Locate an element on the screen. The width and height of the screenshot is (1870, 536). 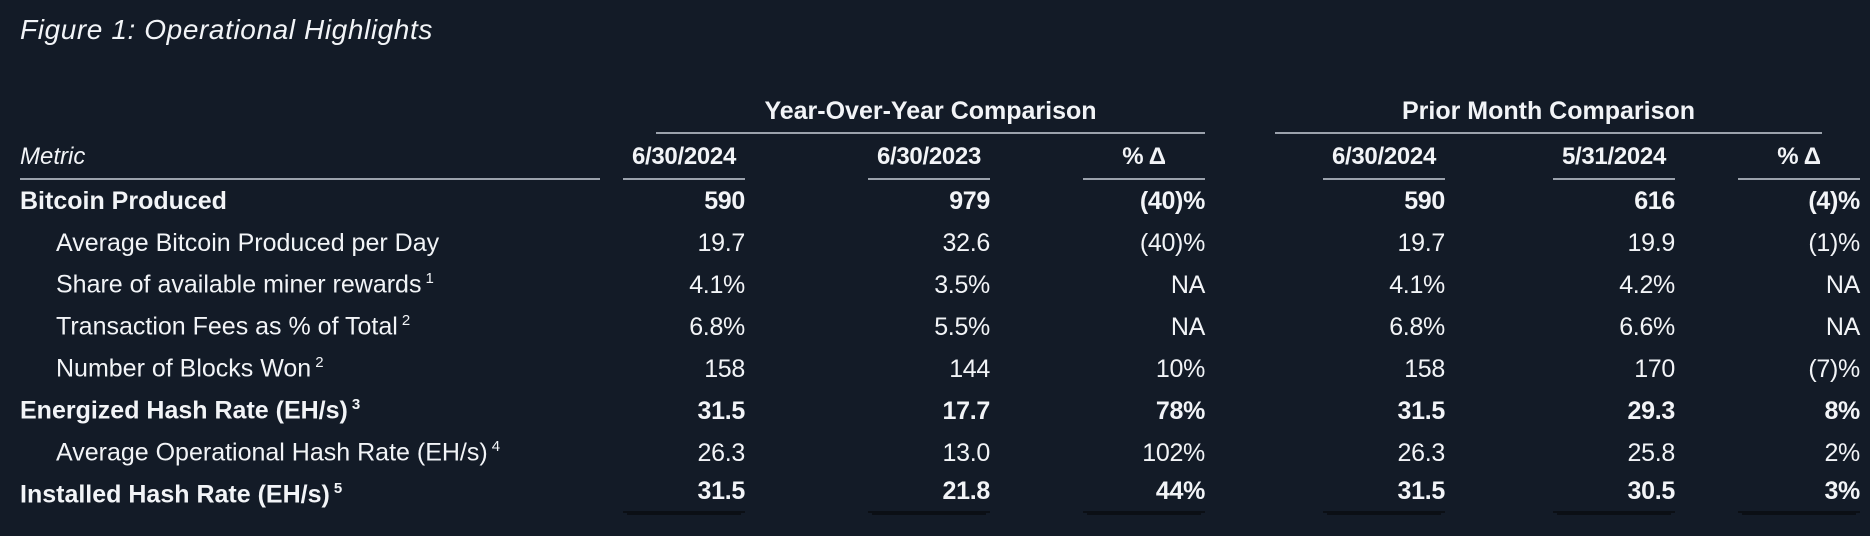
metric-label: Energized Hash Rate (EH/s) 3 is located at coordinates (190, 410).